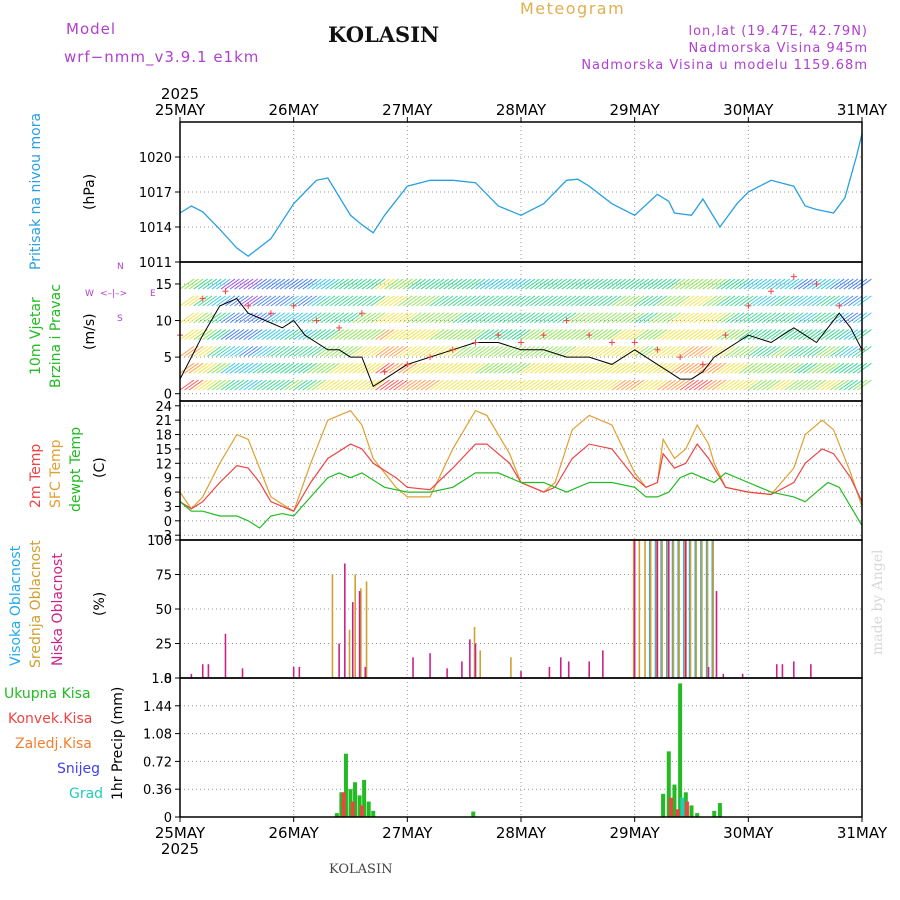 The image size is (900, 900). What do you see at coordinates (163, 450) in the screenshot?
I see `y-tick-label: 15` at bounding box center [163, 450].